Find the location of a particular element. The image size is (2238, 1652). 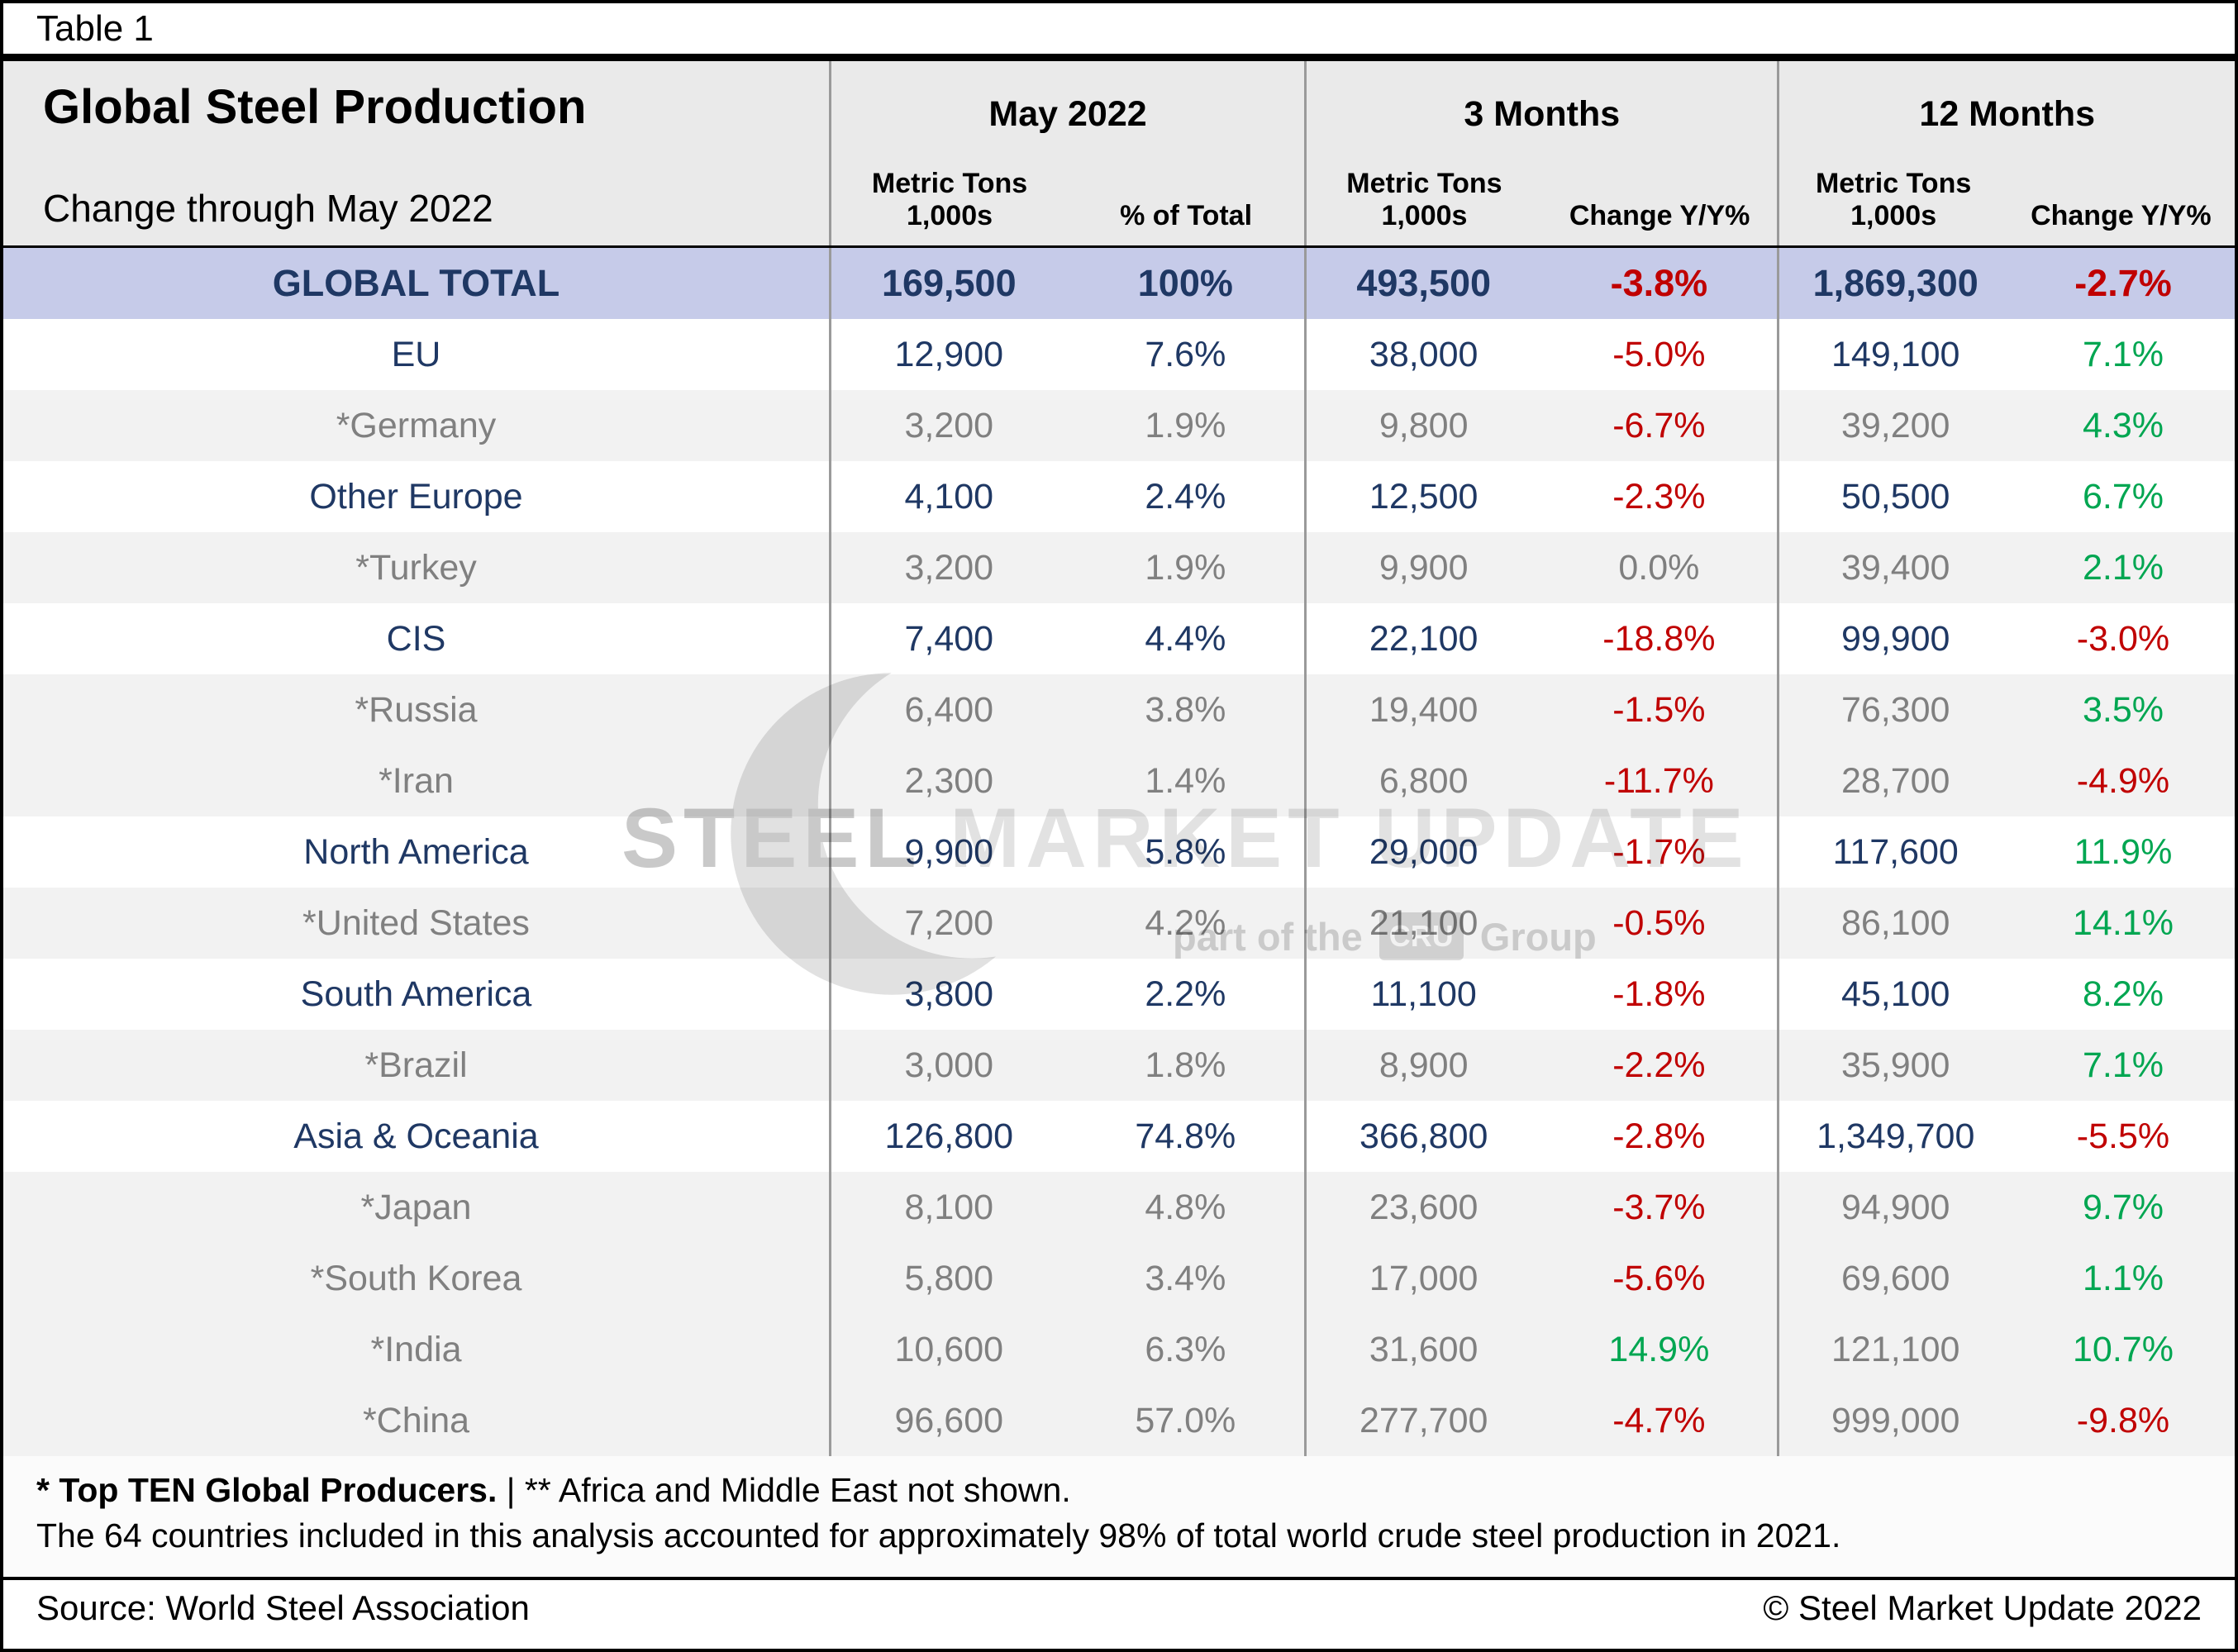

value-cell: 10,600 is located at coordinates (948, 1349).